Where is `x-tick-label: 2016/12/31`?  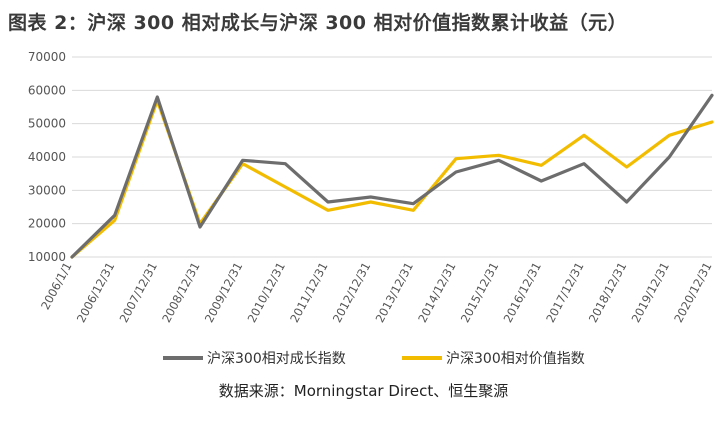 x-tick-label: 2016/12/31 is located at coordinates (521, 292).